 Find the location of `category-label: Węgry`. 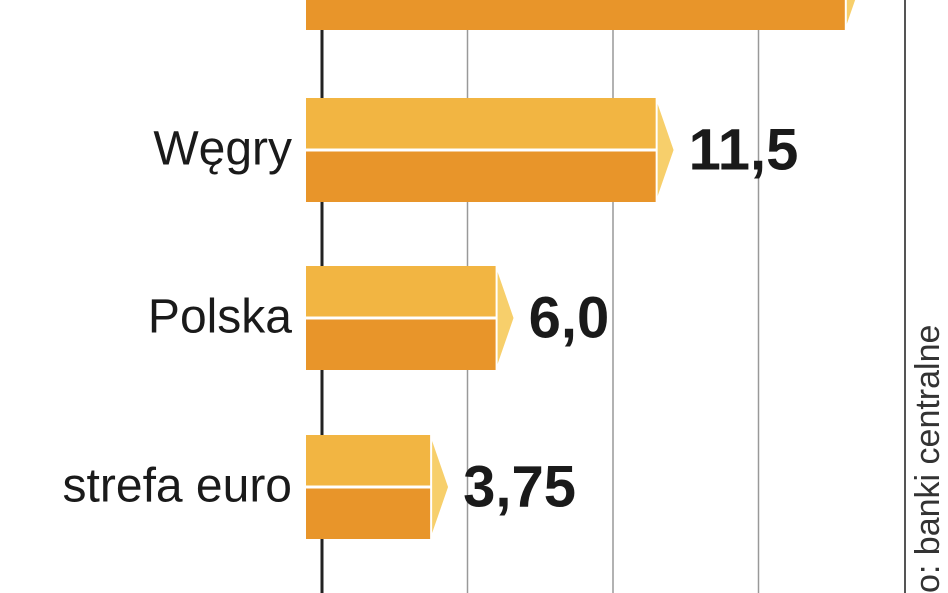

category-label: Węgry is located at coordinates (222, 149).